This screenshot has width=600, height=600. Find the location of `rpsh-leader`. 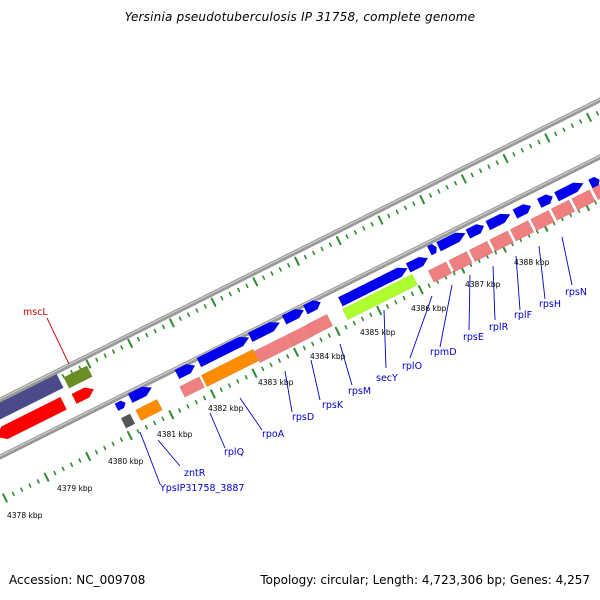

rpsh-leader is located at coordinates (542, 272).